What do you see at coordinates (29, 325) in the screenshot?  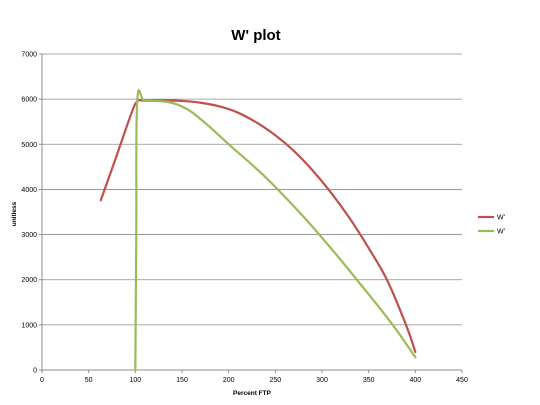 I see `y-tick-label: 1000` at bounding box center [29, 325].